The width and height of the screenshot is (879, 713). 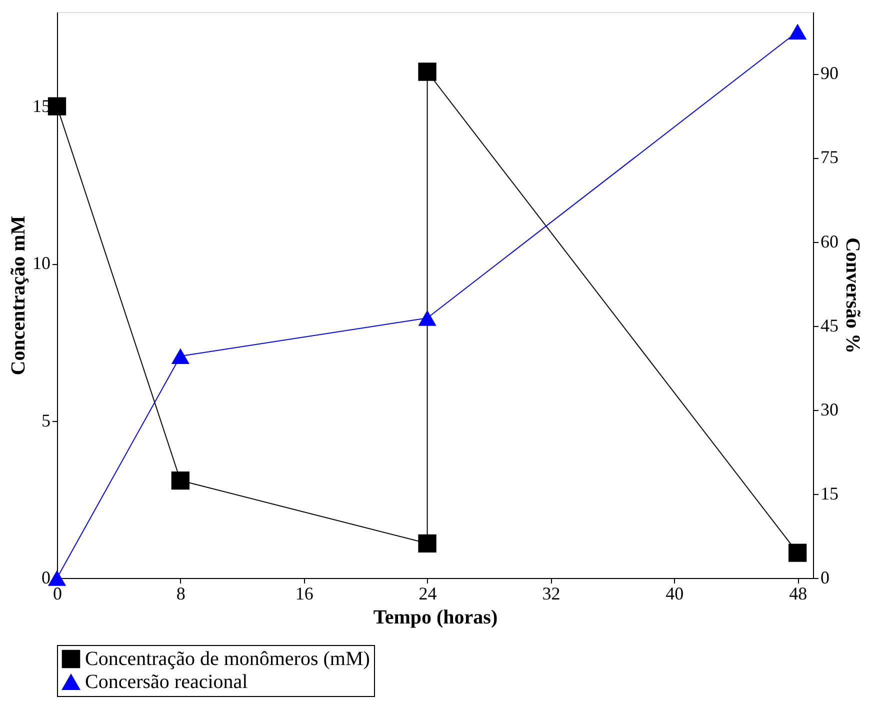 I want to click on y-tick-label: 10, so click(x=41, y=263).